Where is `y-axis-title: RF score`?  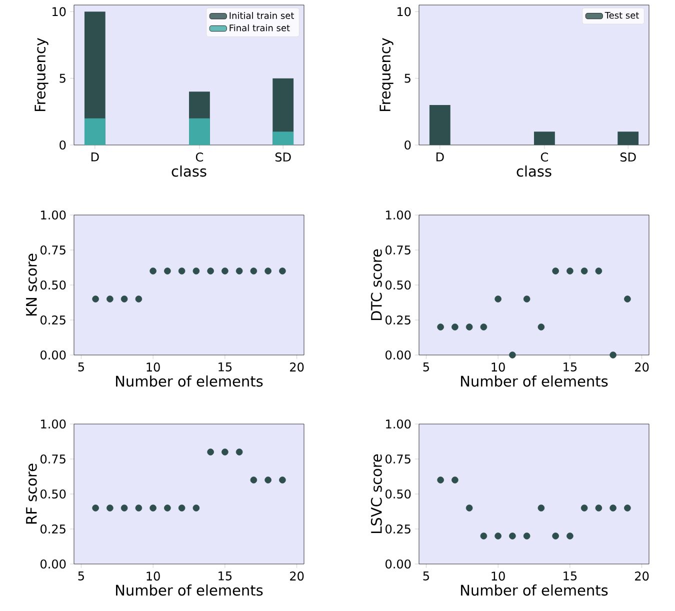 y-axis-title: RF score is located at coordinates (31, 494).